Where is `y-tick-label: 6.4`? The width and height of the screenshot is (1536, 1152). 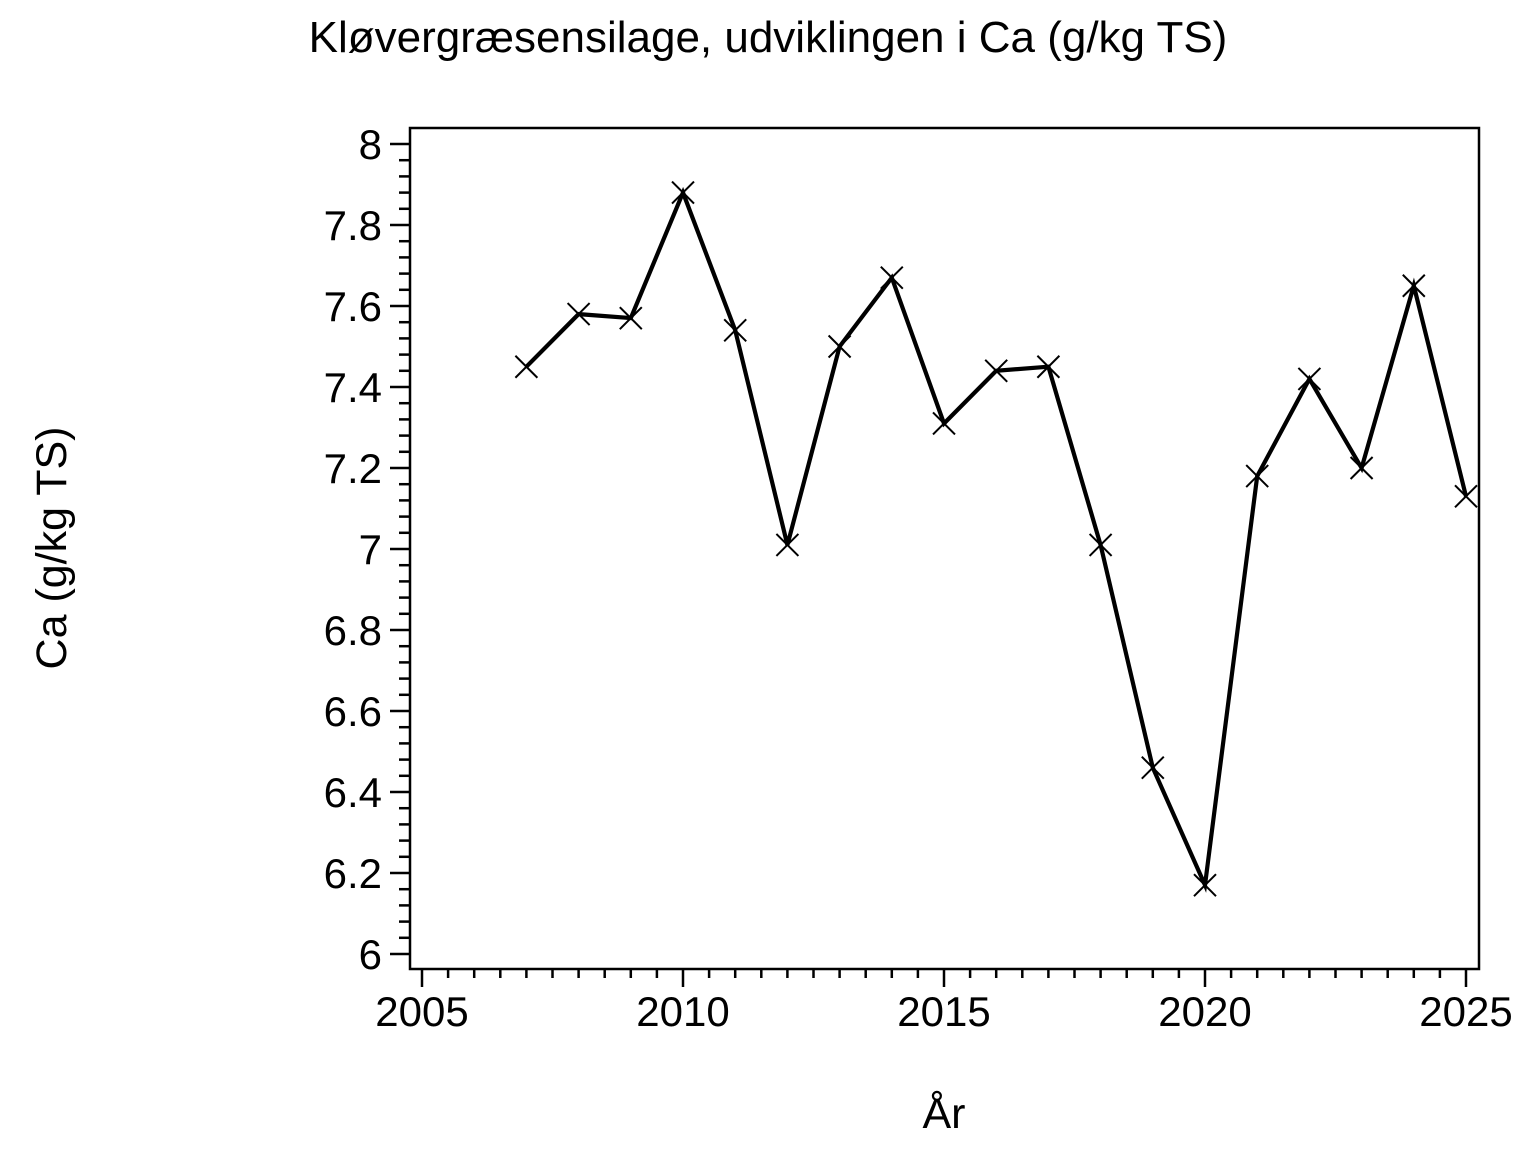 y-tick-label: 6.4 is located at coordinates (353, 792).